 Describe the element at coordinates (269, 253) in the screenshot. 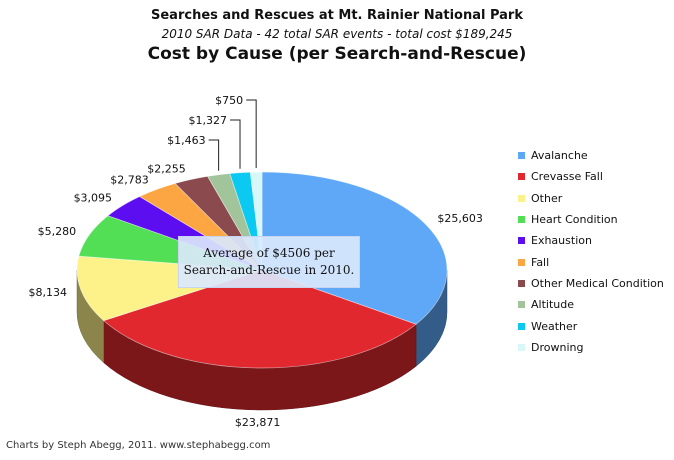

I see `annotation-line-1: Average of $4506 per` at that location.